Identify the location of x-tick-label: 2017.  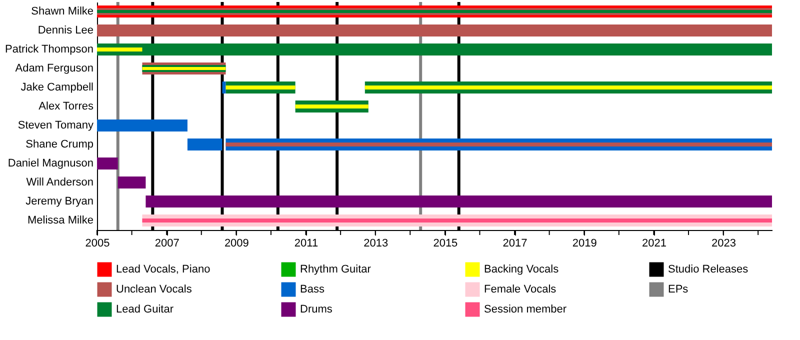
(515, 244).